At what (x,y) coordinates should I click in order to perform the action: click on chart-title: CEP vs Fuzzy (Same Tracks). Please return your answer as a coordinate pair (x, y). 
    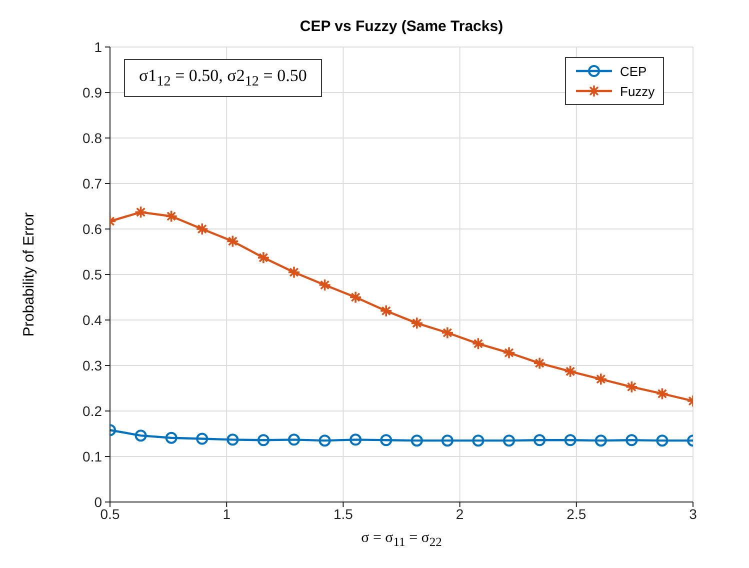
    Looking at the image, I should click on (401, 26).